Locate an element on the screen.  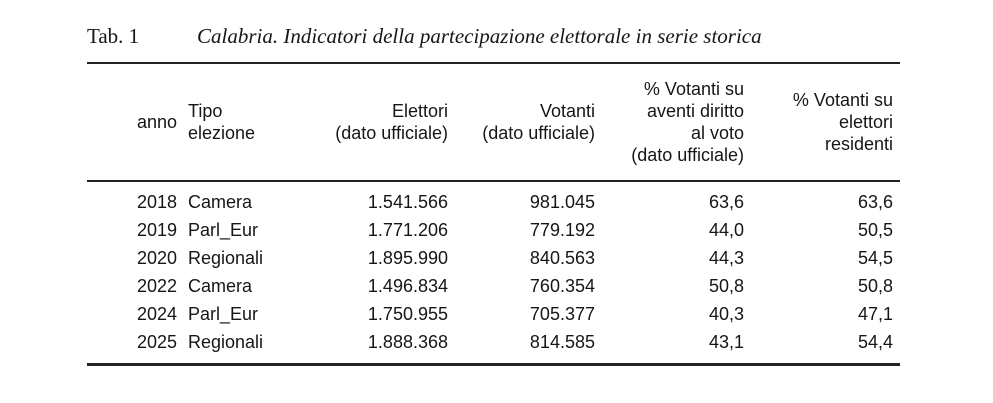
cell-elettori: 1.895.990 is located at coordinates (407, 258).